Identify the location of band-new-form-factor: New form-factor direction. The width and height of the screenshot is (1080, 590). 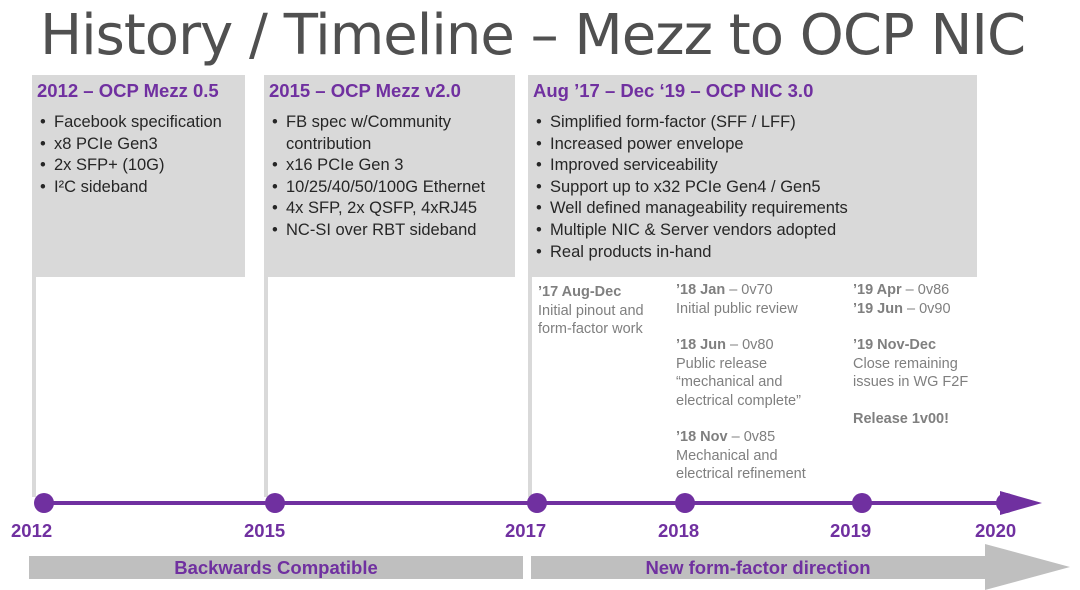
(758, 567).